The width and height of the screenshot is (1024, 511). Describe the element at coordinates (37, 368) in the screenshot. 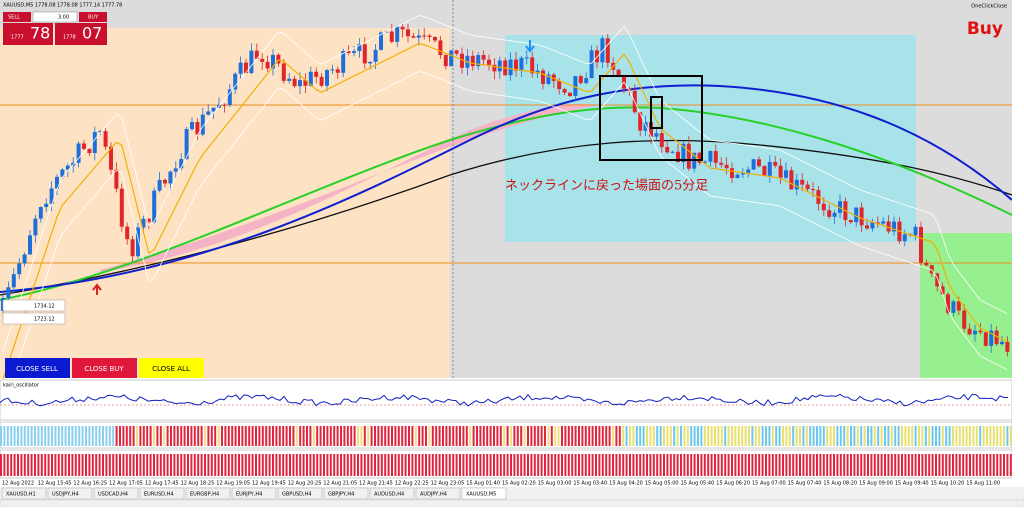

I see `close-sell-button` at that location.